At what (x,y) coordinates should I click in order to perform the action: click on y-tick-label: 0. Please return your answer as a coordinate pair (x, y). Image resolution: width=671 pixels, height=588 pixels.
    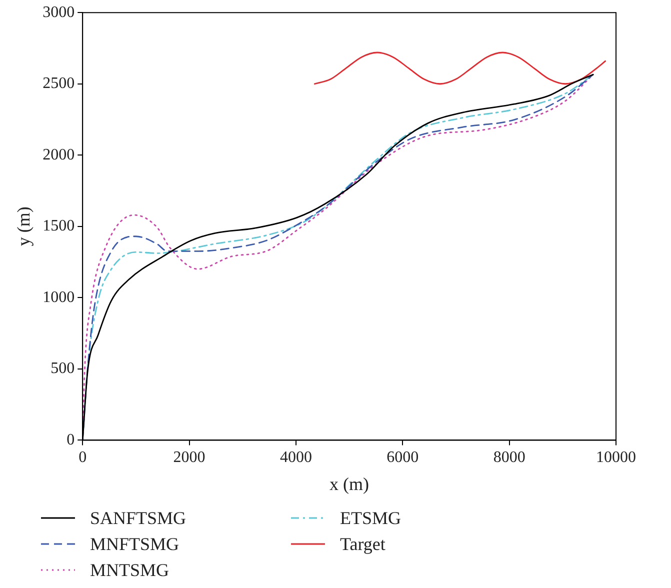
    Looking at the image, I should click on (70, 439).